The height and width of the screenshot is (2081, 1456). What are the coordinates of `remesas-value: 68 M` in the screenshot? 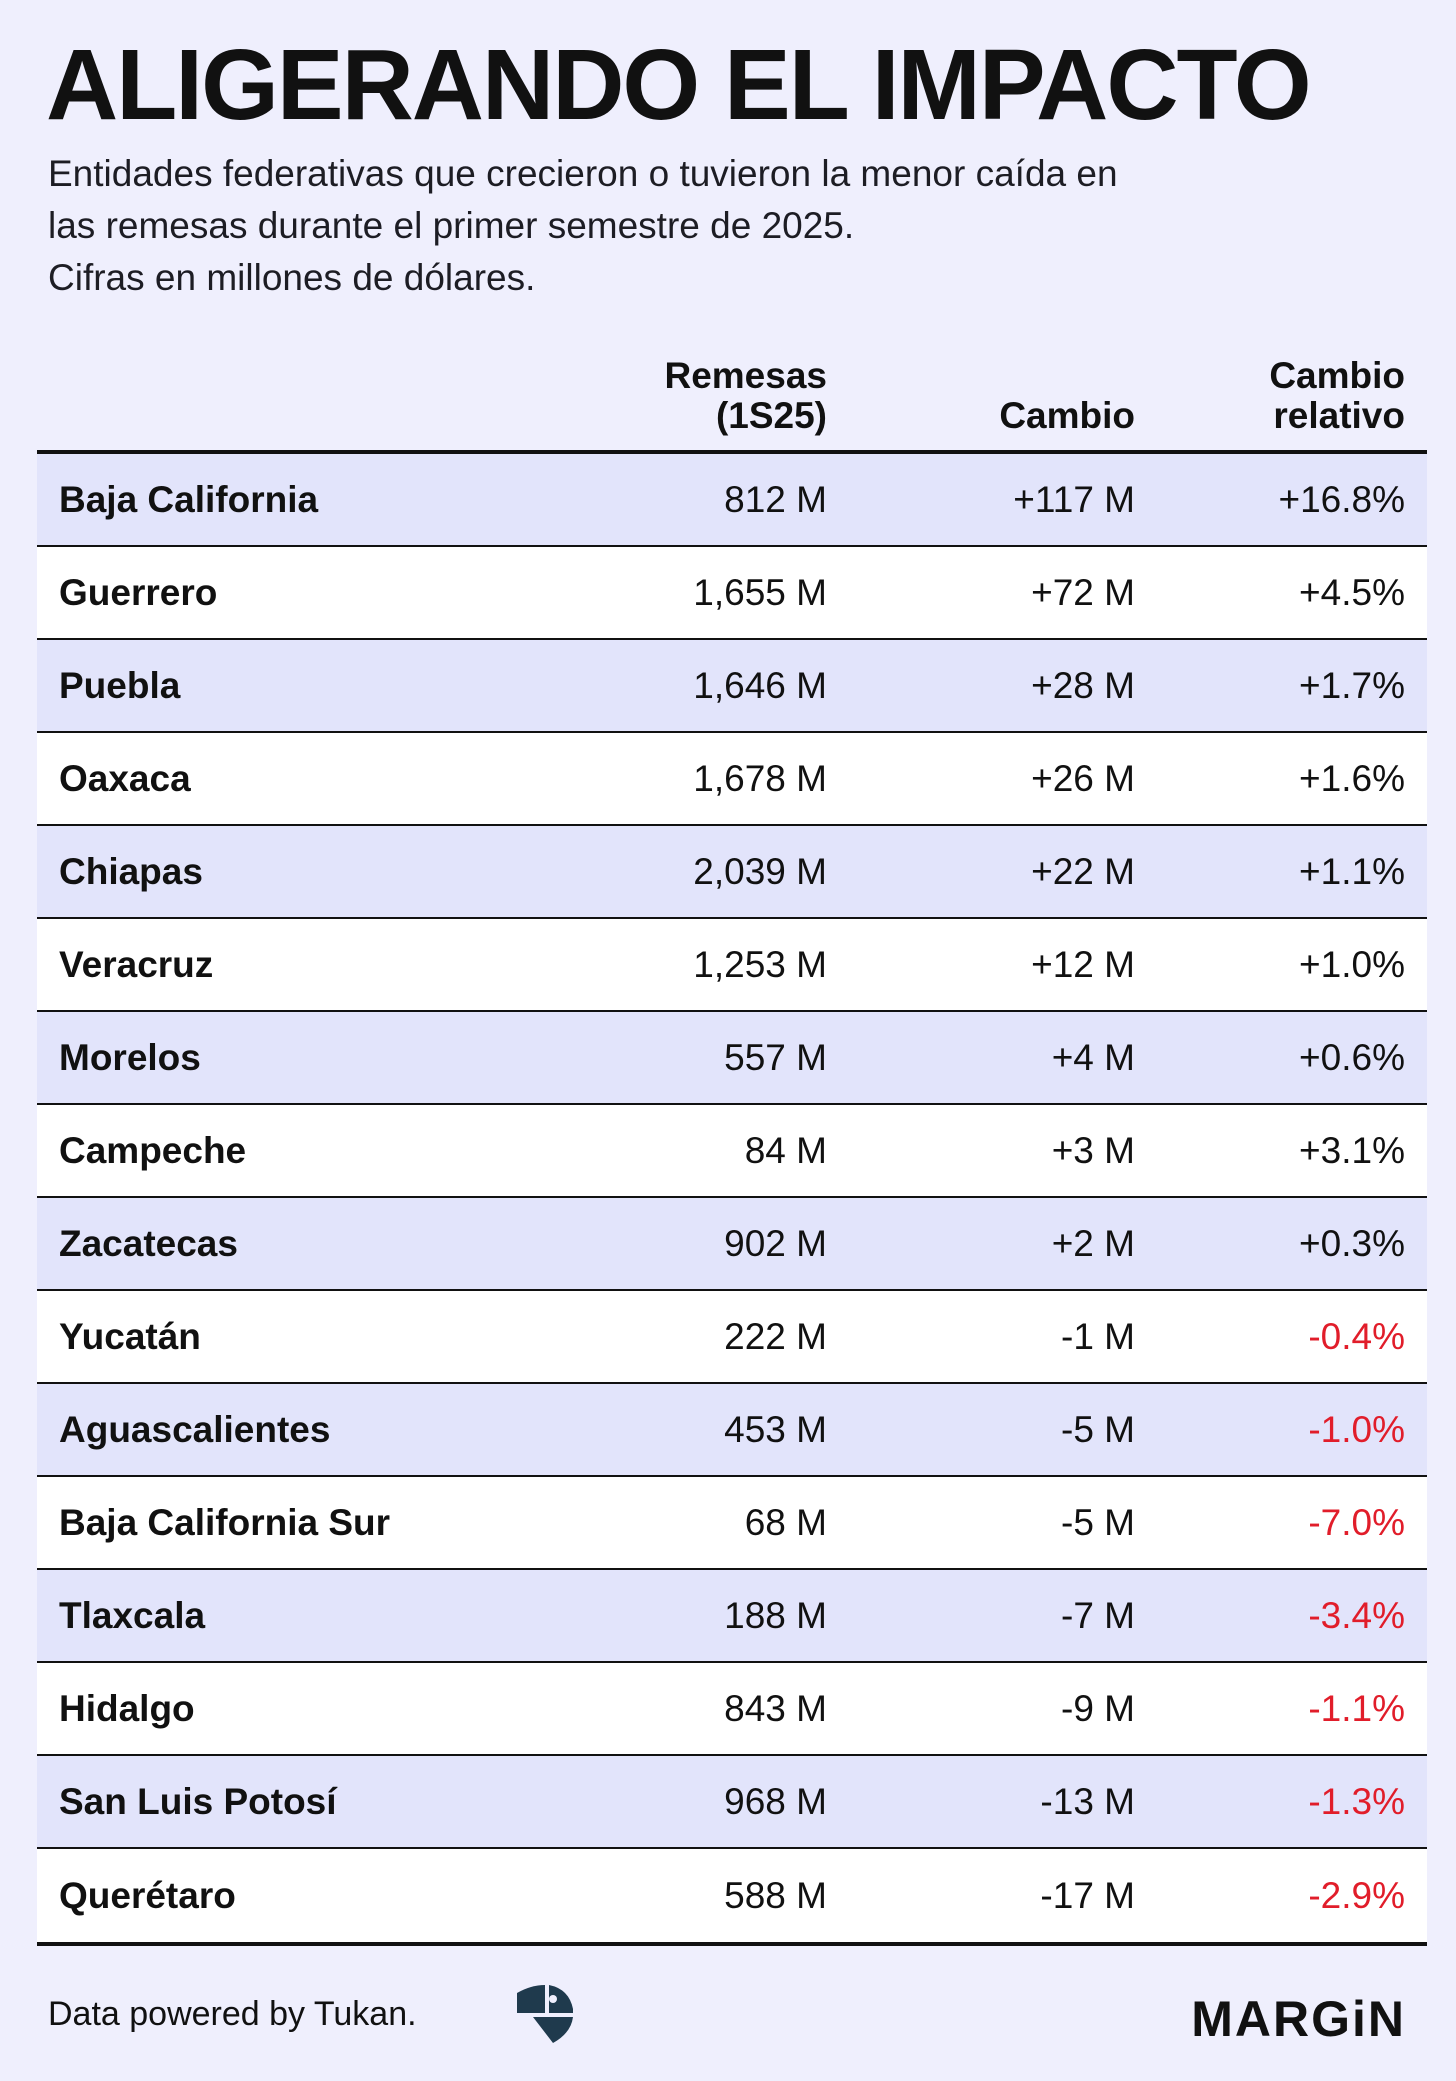 It's located at (785, 1522).